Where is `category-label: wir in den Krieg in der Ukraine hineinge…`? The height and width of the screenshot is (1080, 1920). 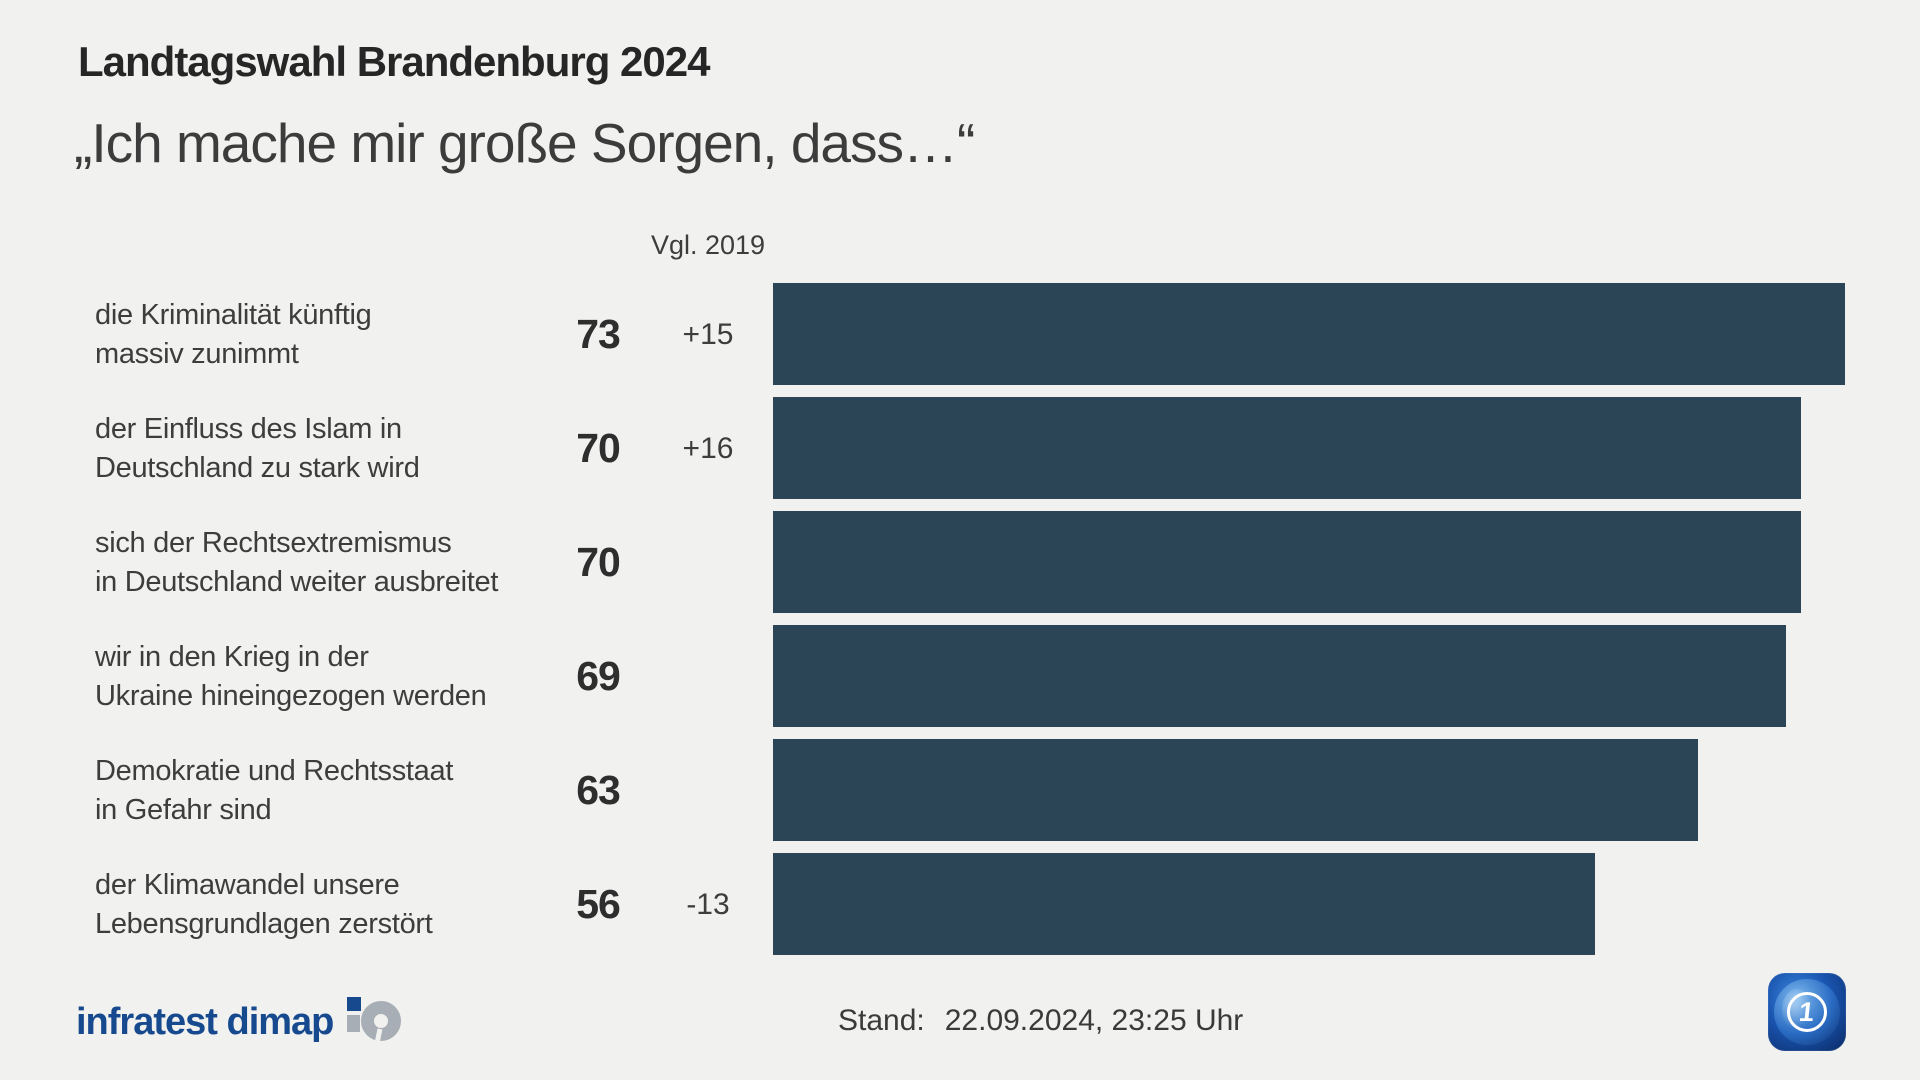 category-label: wir in den Krieg in der Ukraine hineinge… is located at coordinates (322, 677).